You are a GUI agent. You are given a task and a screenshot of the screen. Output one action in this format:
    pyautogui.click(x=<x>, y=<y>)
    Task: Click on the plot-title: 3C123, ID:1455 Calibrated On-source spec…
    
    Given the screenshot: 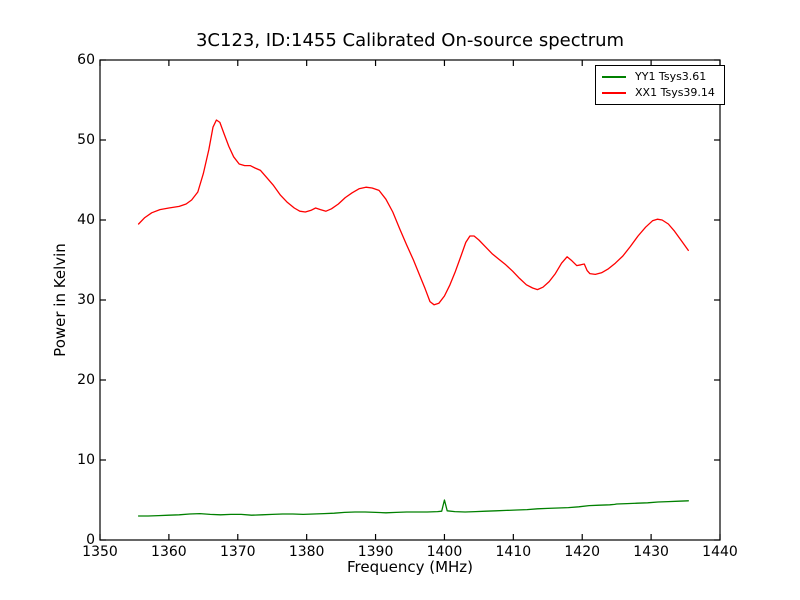 What is the action you would take?
    pyautogui.click(x=410, y=40)
    